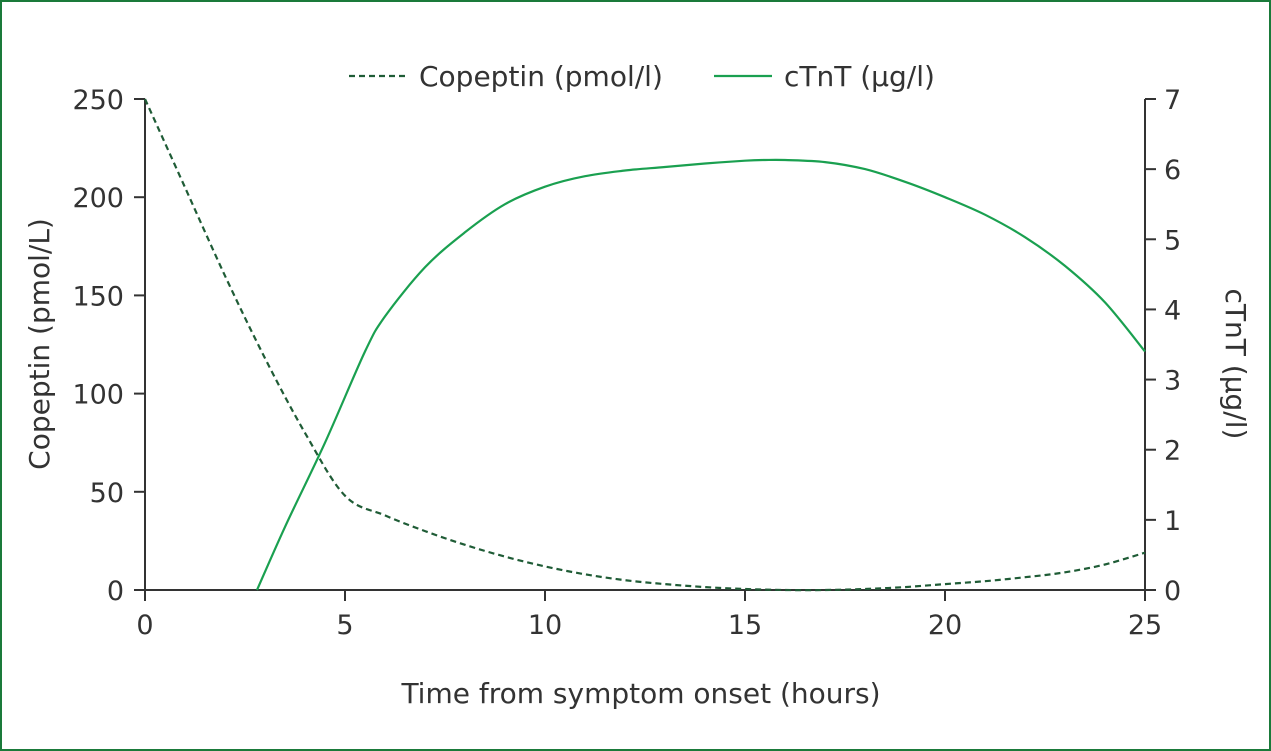 This screenshot has height=751, width=1271. I want to click on y-right-tick-label: 1, so click(1172, 521).